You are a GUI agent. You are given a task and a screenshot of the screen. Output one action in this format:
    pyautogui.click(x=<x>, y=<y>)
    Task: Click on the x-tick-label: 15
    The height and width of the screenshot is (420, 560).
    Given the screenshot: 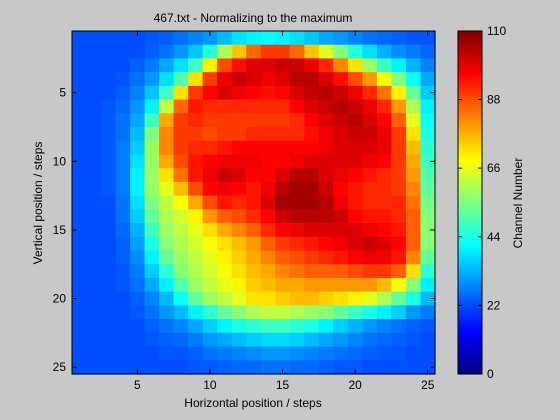 What is the action you would take?
    pyautogui.click(x=283, y=385)
    